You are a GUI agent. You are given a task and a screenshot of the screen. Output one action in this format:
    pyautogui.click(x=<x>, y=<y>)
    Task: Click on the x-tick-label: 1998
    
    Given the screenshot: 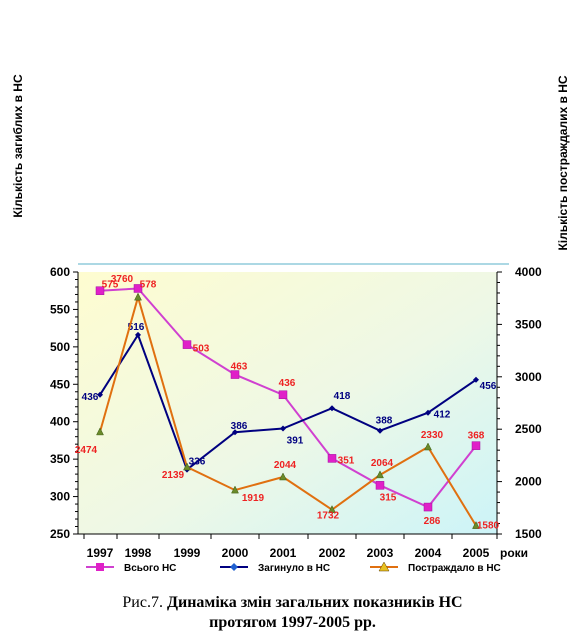 What is the action you would take?
    pyautogui.click(x=138, y=553)
    